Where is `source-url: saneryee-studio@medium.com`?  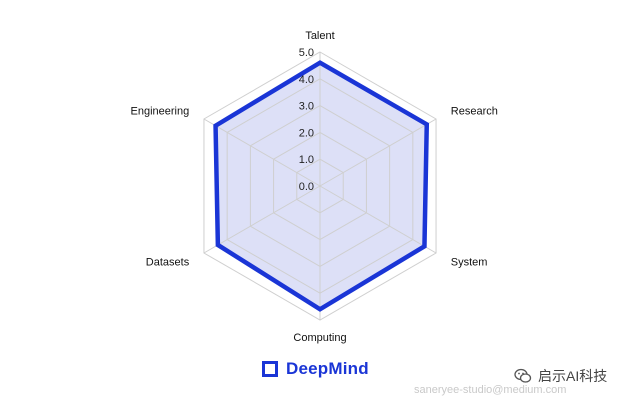
source-url: saneryee-studio@medium.com is located at coordinates (490, 390).